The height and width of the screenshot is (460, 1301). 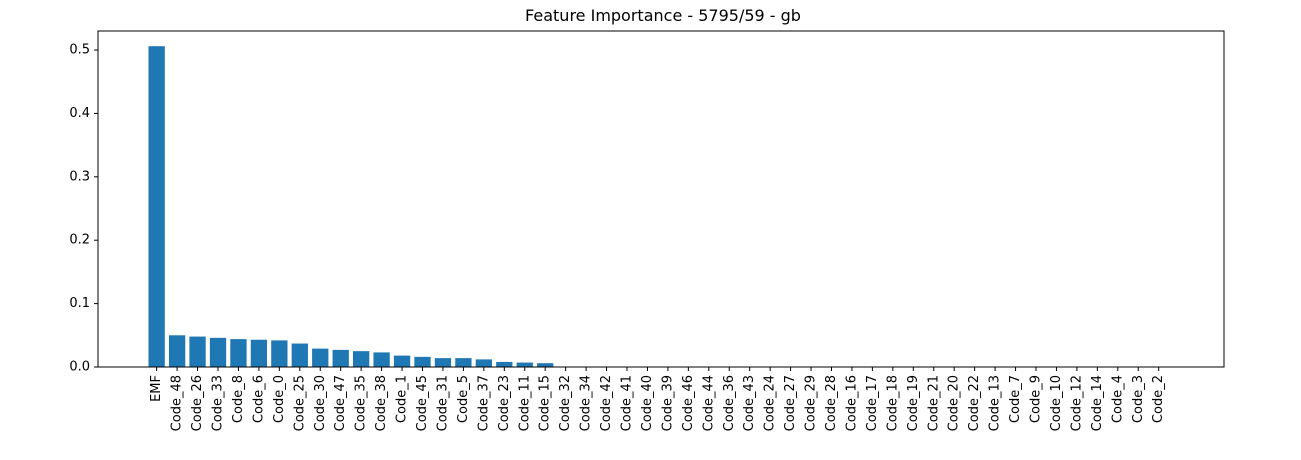 I want to click on x-tick-label: Code_13, so click(x=995, y=403).